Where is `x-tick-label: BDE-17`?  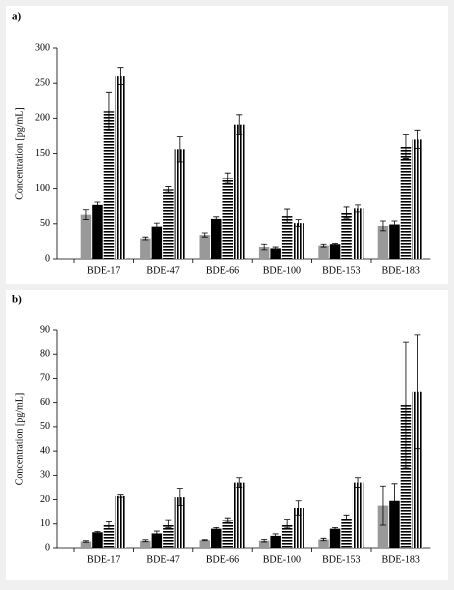 x-tick-label: BDE-17 is located at coordinates (103, 559).